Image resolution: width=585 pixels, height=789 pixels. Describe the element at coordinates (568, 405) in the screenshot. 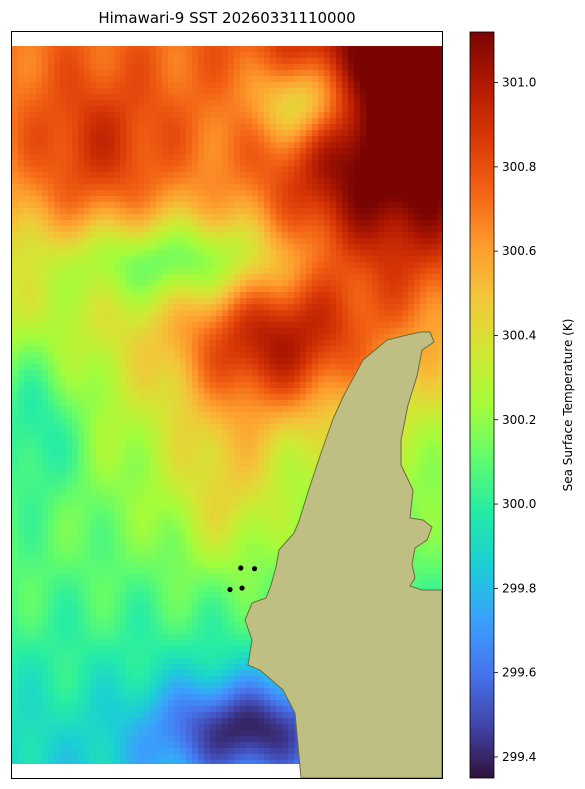

I see `colorbar-label: Sea Surface Temperature (K)` at that location.